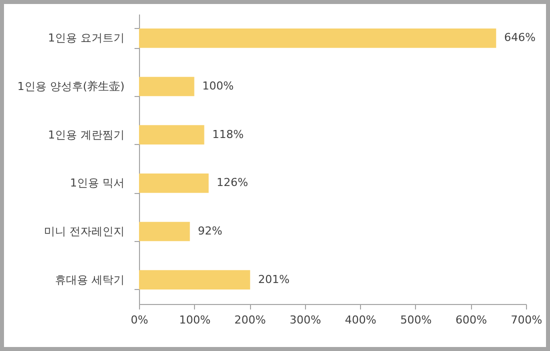 The image size is (550, 351). Describe the element at coordinates (228, 134) in the screenshot. I see `data-label: 118%` at that location.